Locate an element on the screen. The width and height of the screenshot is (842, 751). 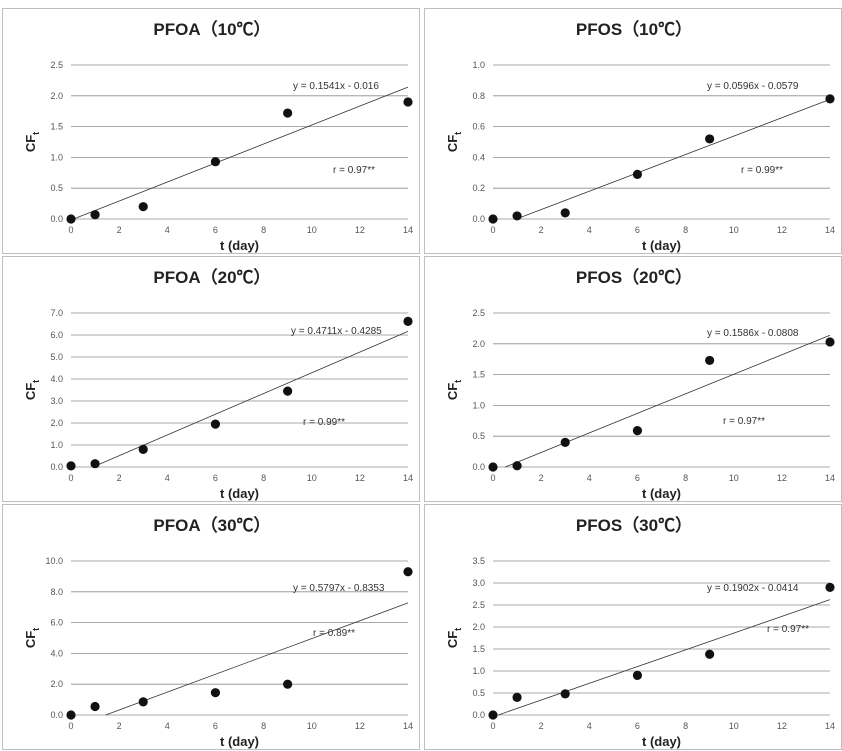
chart-title: PFOS（20℃） is located at coordinates (634, 277).